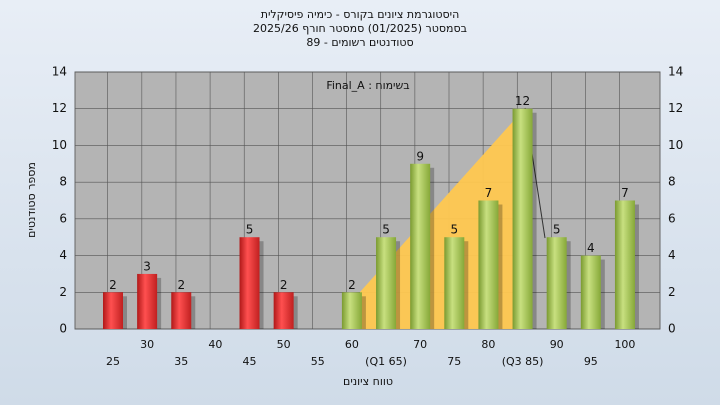 The height and width of the screenshot is (405, 720). I want to click on y-tick-label: 0, so click(63, 329).